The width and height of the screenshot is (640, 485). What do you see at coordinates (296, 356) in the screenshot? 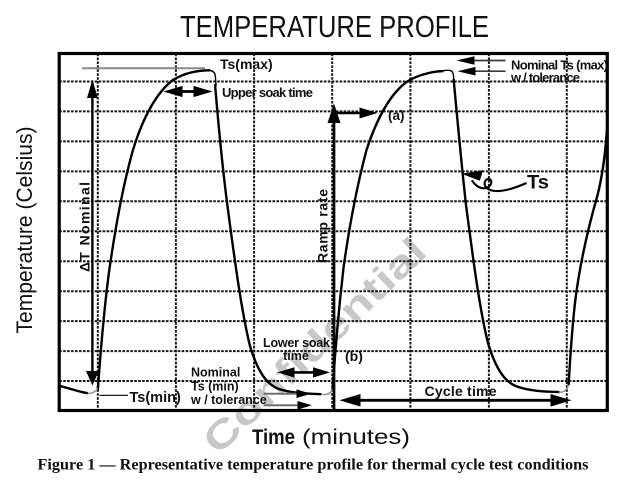
I see `svg-text: time` at bounding box center [296, 356].